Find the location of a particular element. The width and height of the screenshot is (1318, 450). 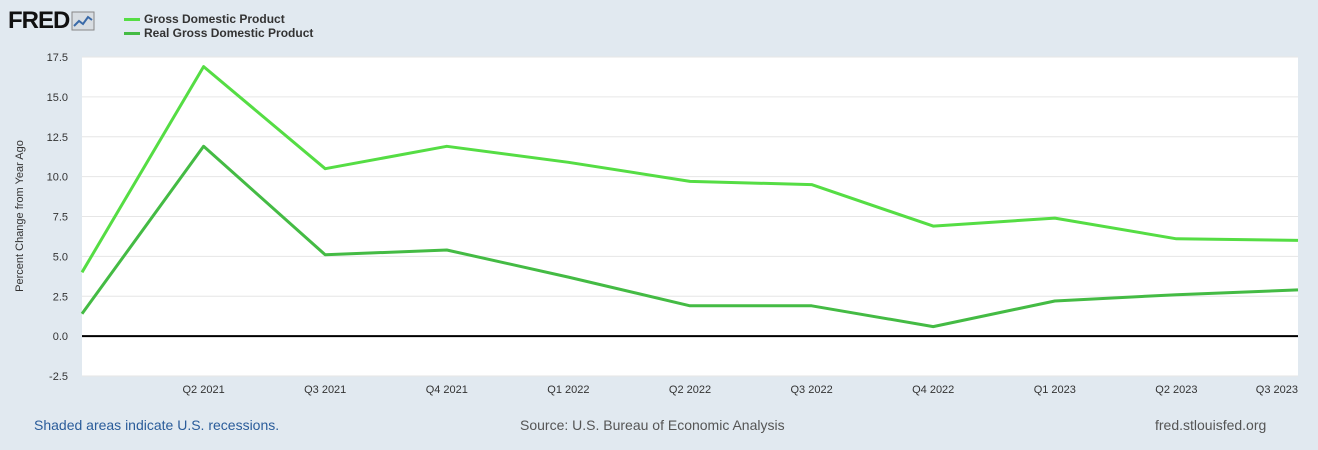

legend-label-real-gdp: Real Gross Domestic Product is located at coordinates (229, 33).